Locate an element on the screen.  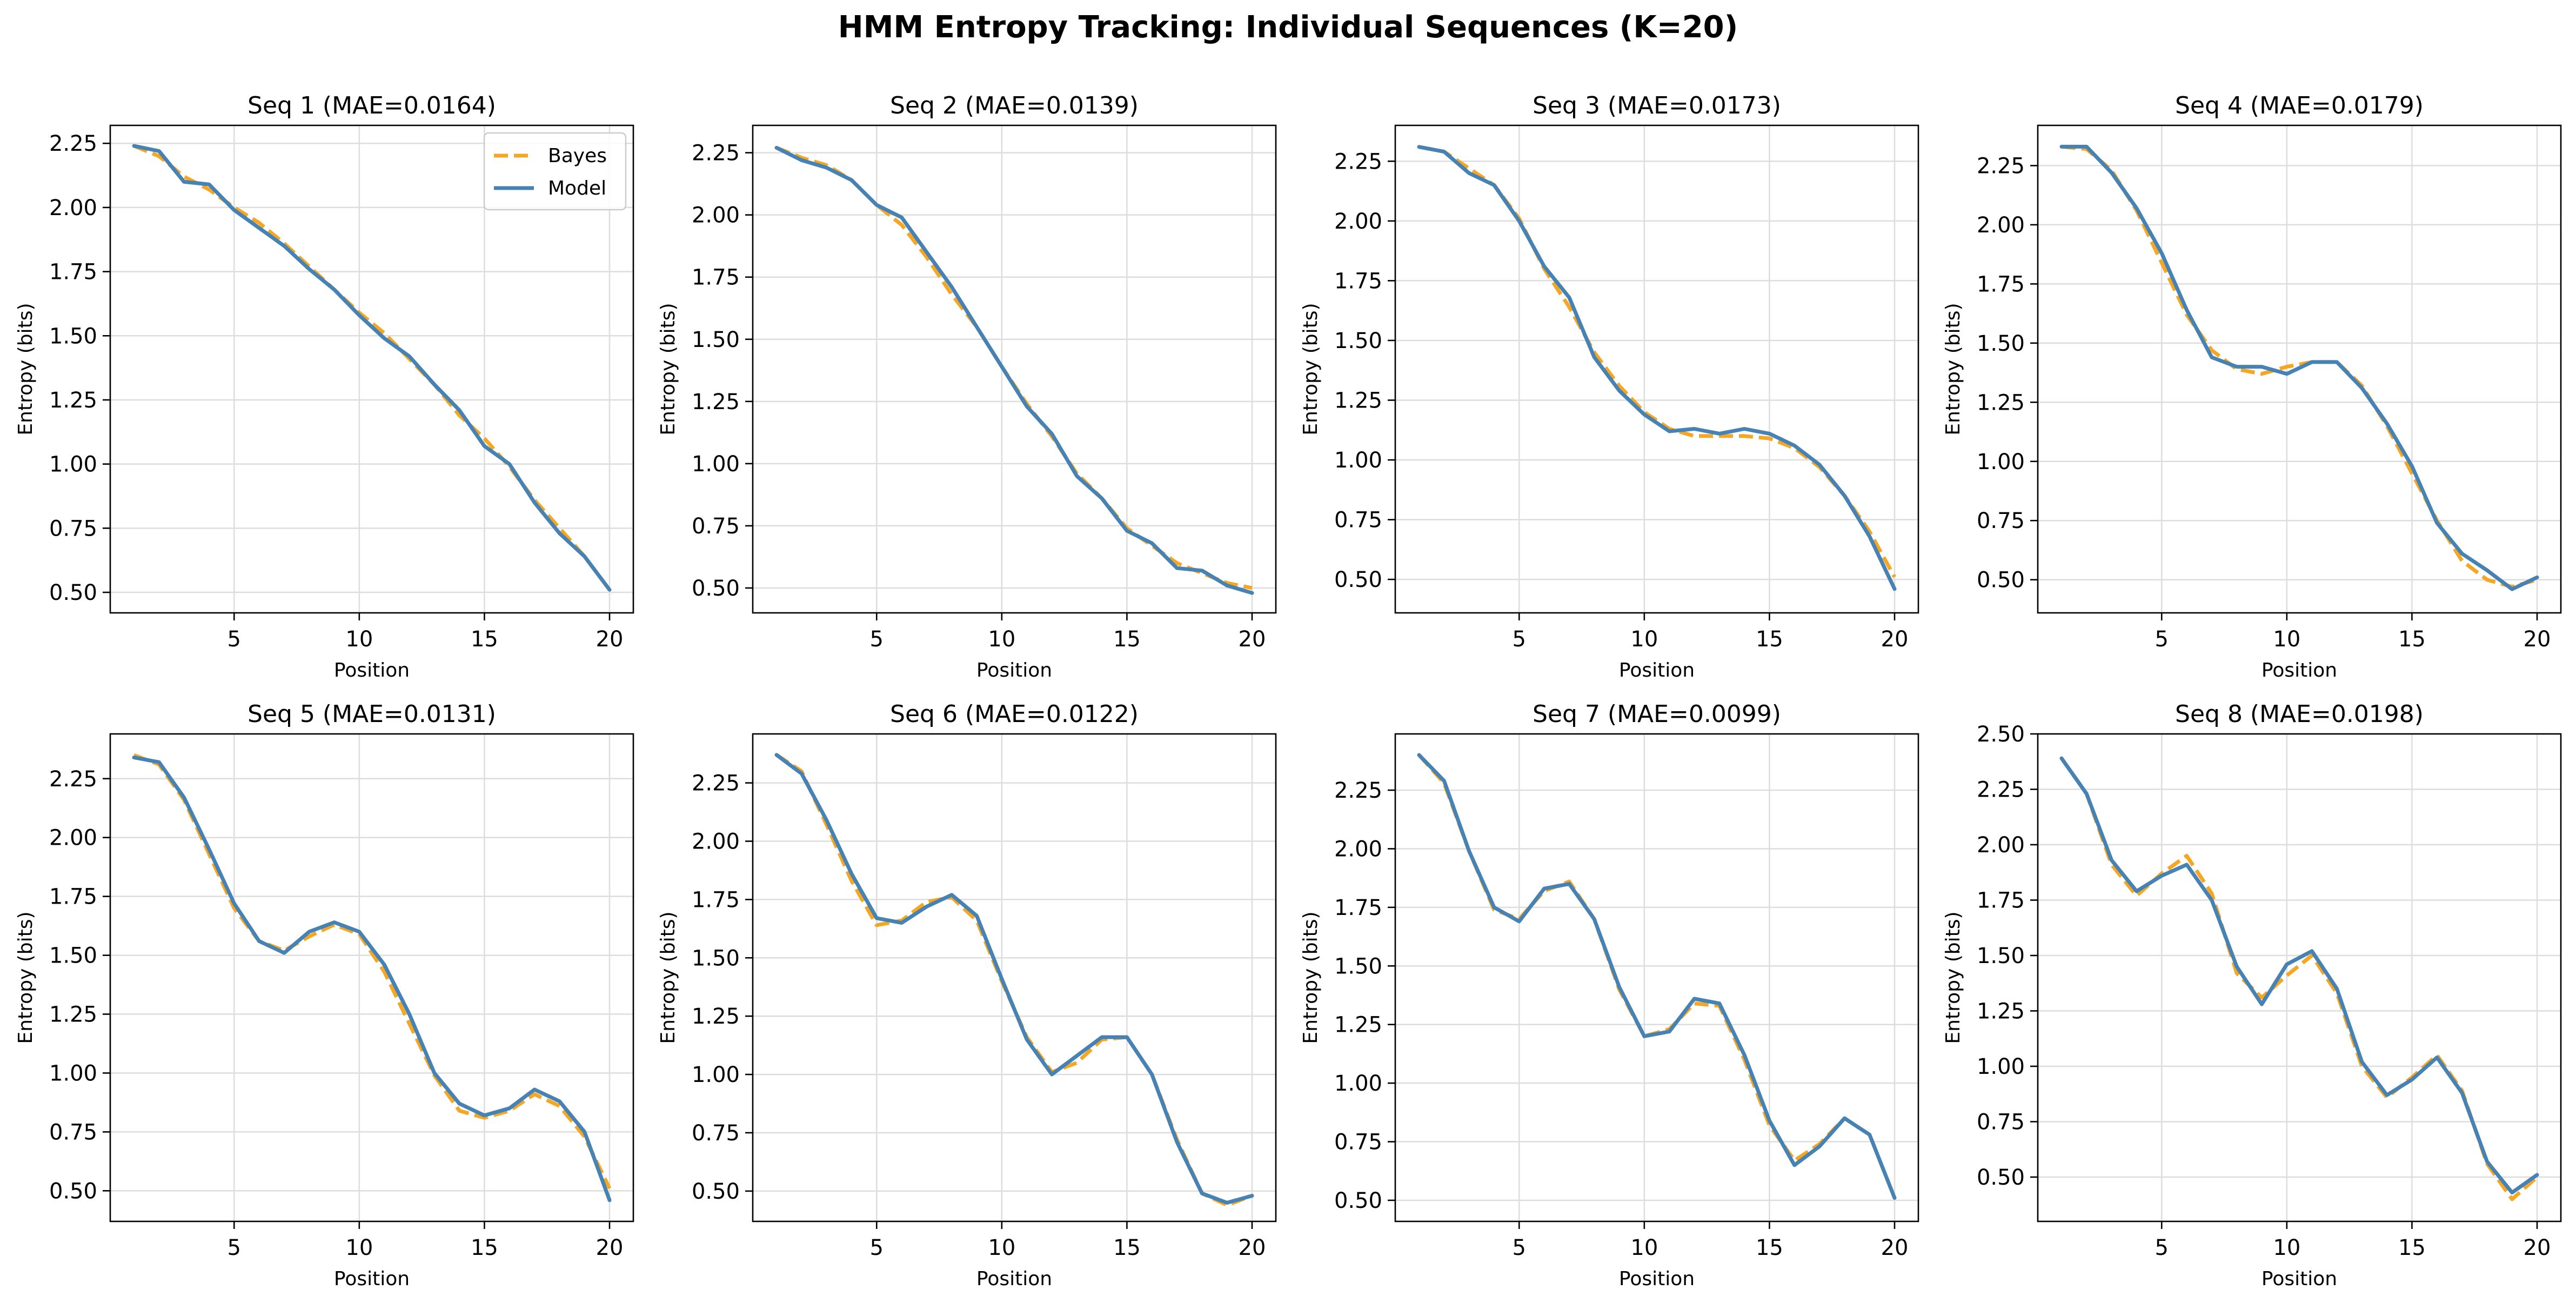
subplot-title: Seq 3 (MAE=0.0173) is located at coordinates (1657, 106).